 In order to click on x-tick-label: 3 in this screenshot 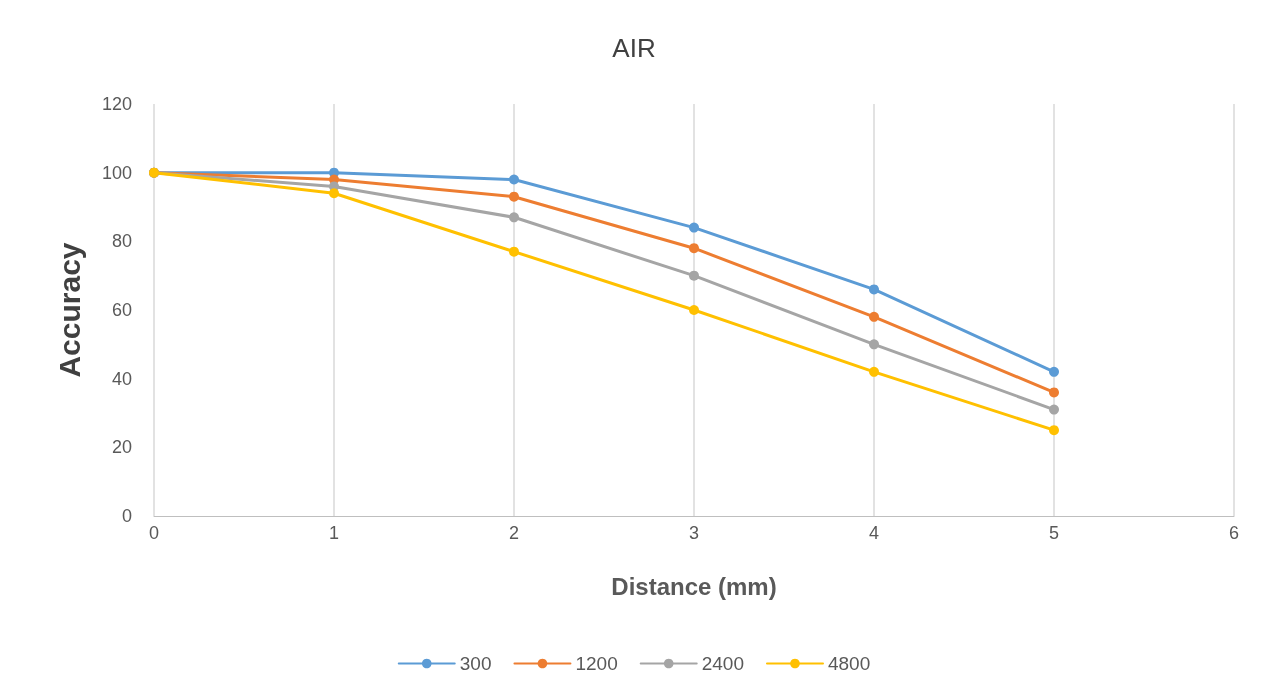, I will do `click(694, 533)`.